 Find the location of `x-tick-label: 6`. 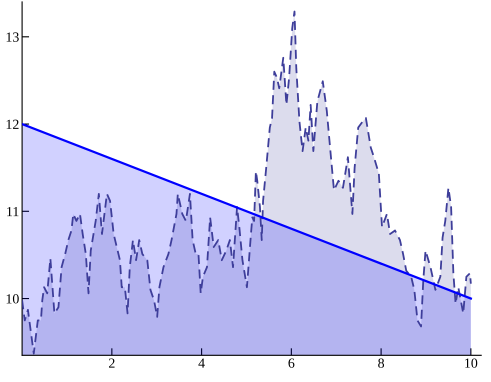

x-tick-label: 6 is located at coordinates (291, 363).